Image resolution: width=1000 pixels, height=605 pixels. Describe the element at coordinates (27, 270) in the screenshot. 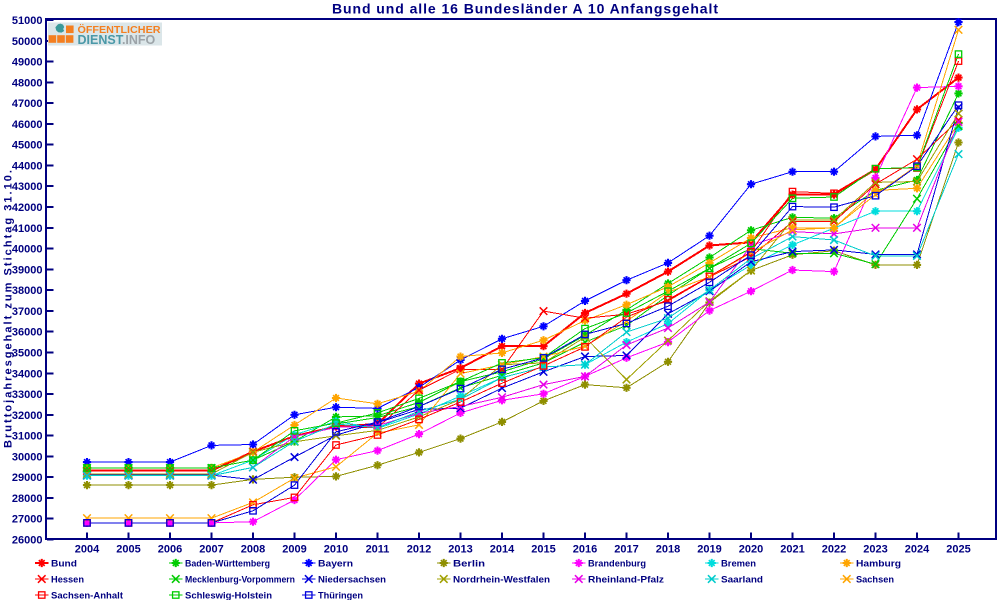

I see `svg-text: 39000` at that location.